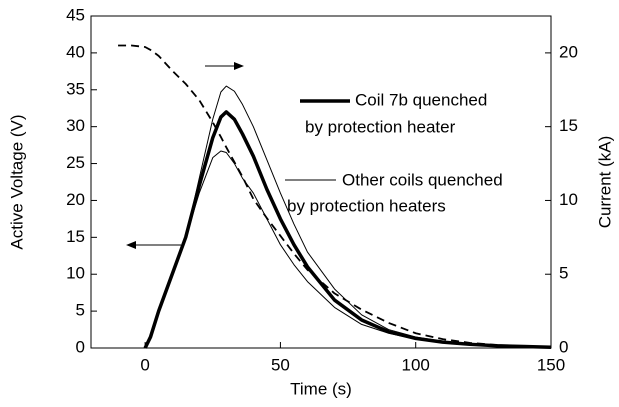 This screenshot has height=407, width=619. Describe the element at coordinates (75, 125) in the screenshot. I see `y-tick-label: 30` at that location.